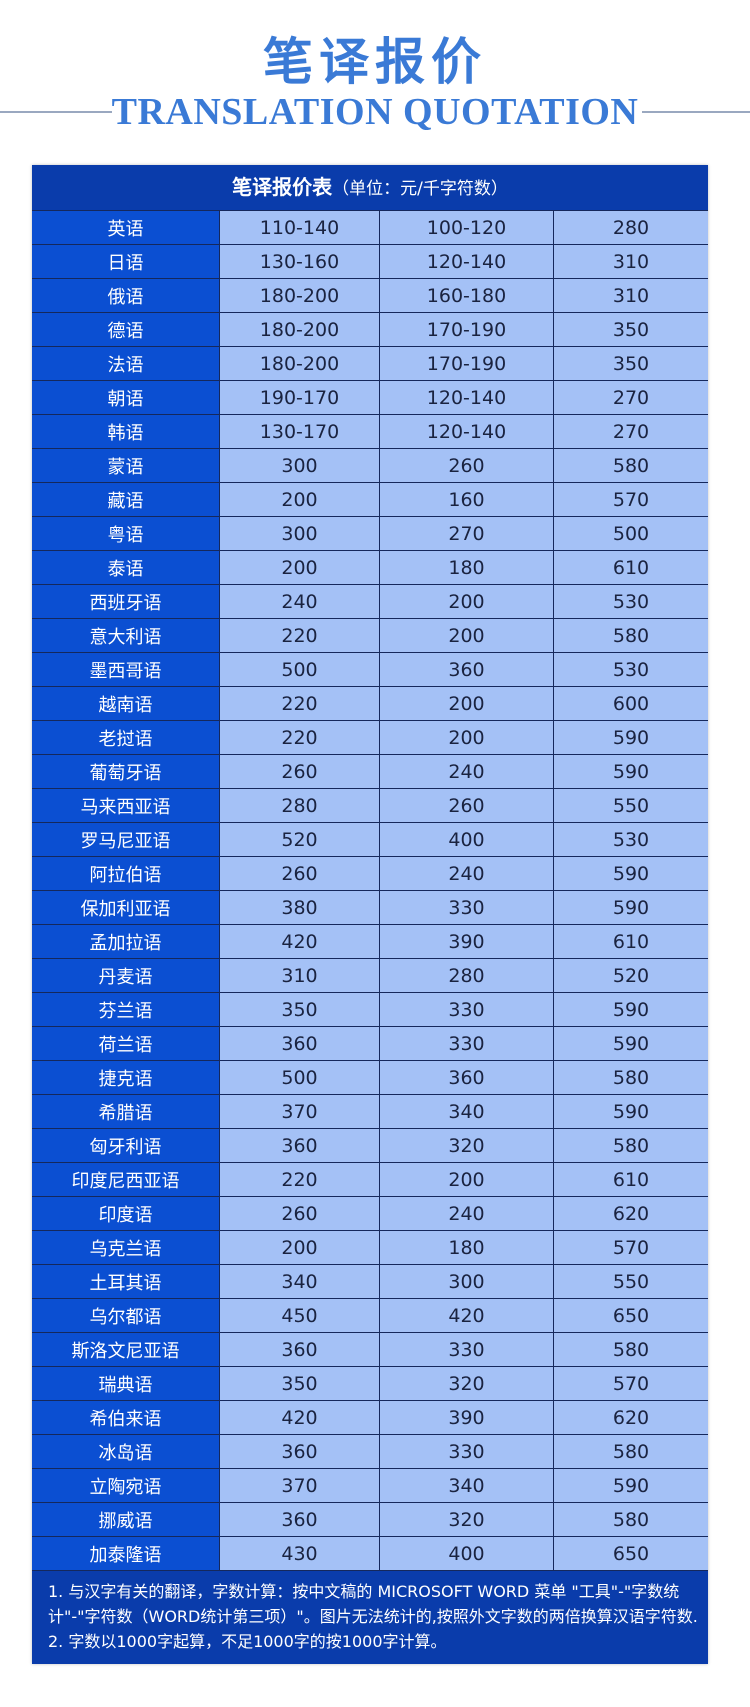 The width and height of the screenshot is (750, 1707). Describe the element at coordinates (125, 737) in the screenshot. I see `language-cell: 老挝语` at that location.